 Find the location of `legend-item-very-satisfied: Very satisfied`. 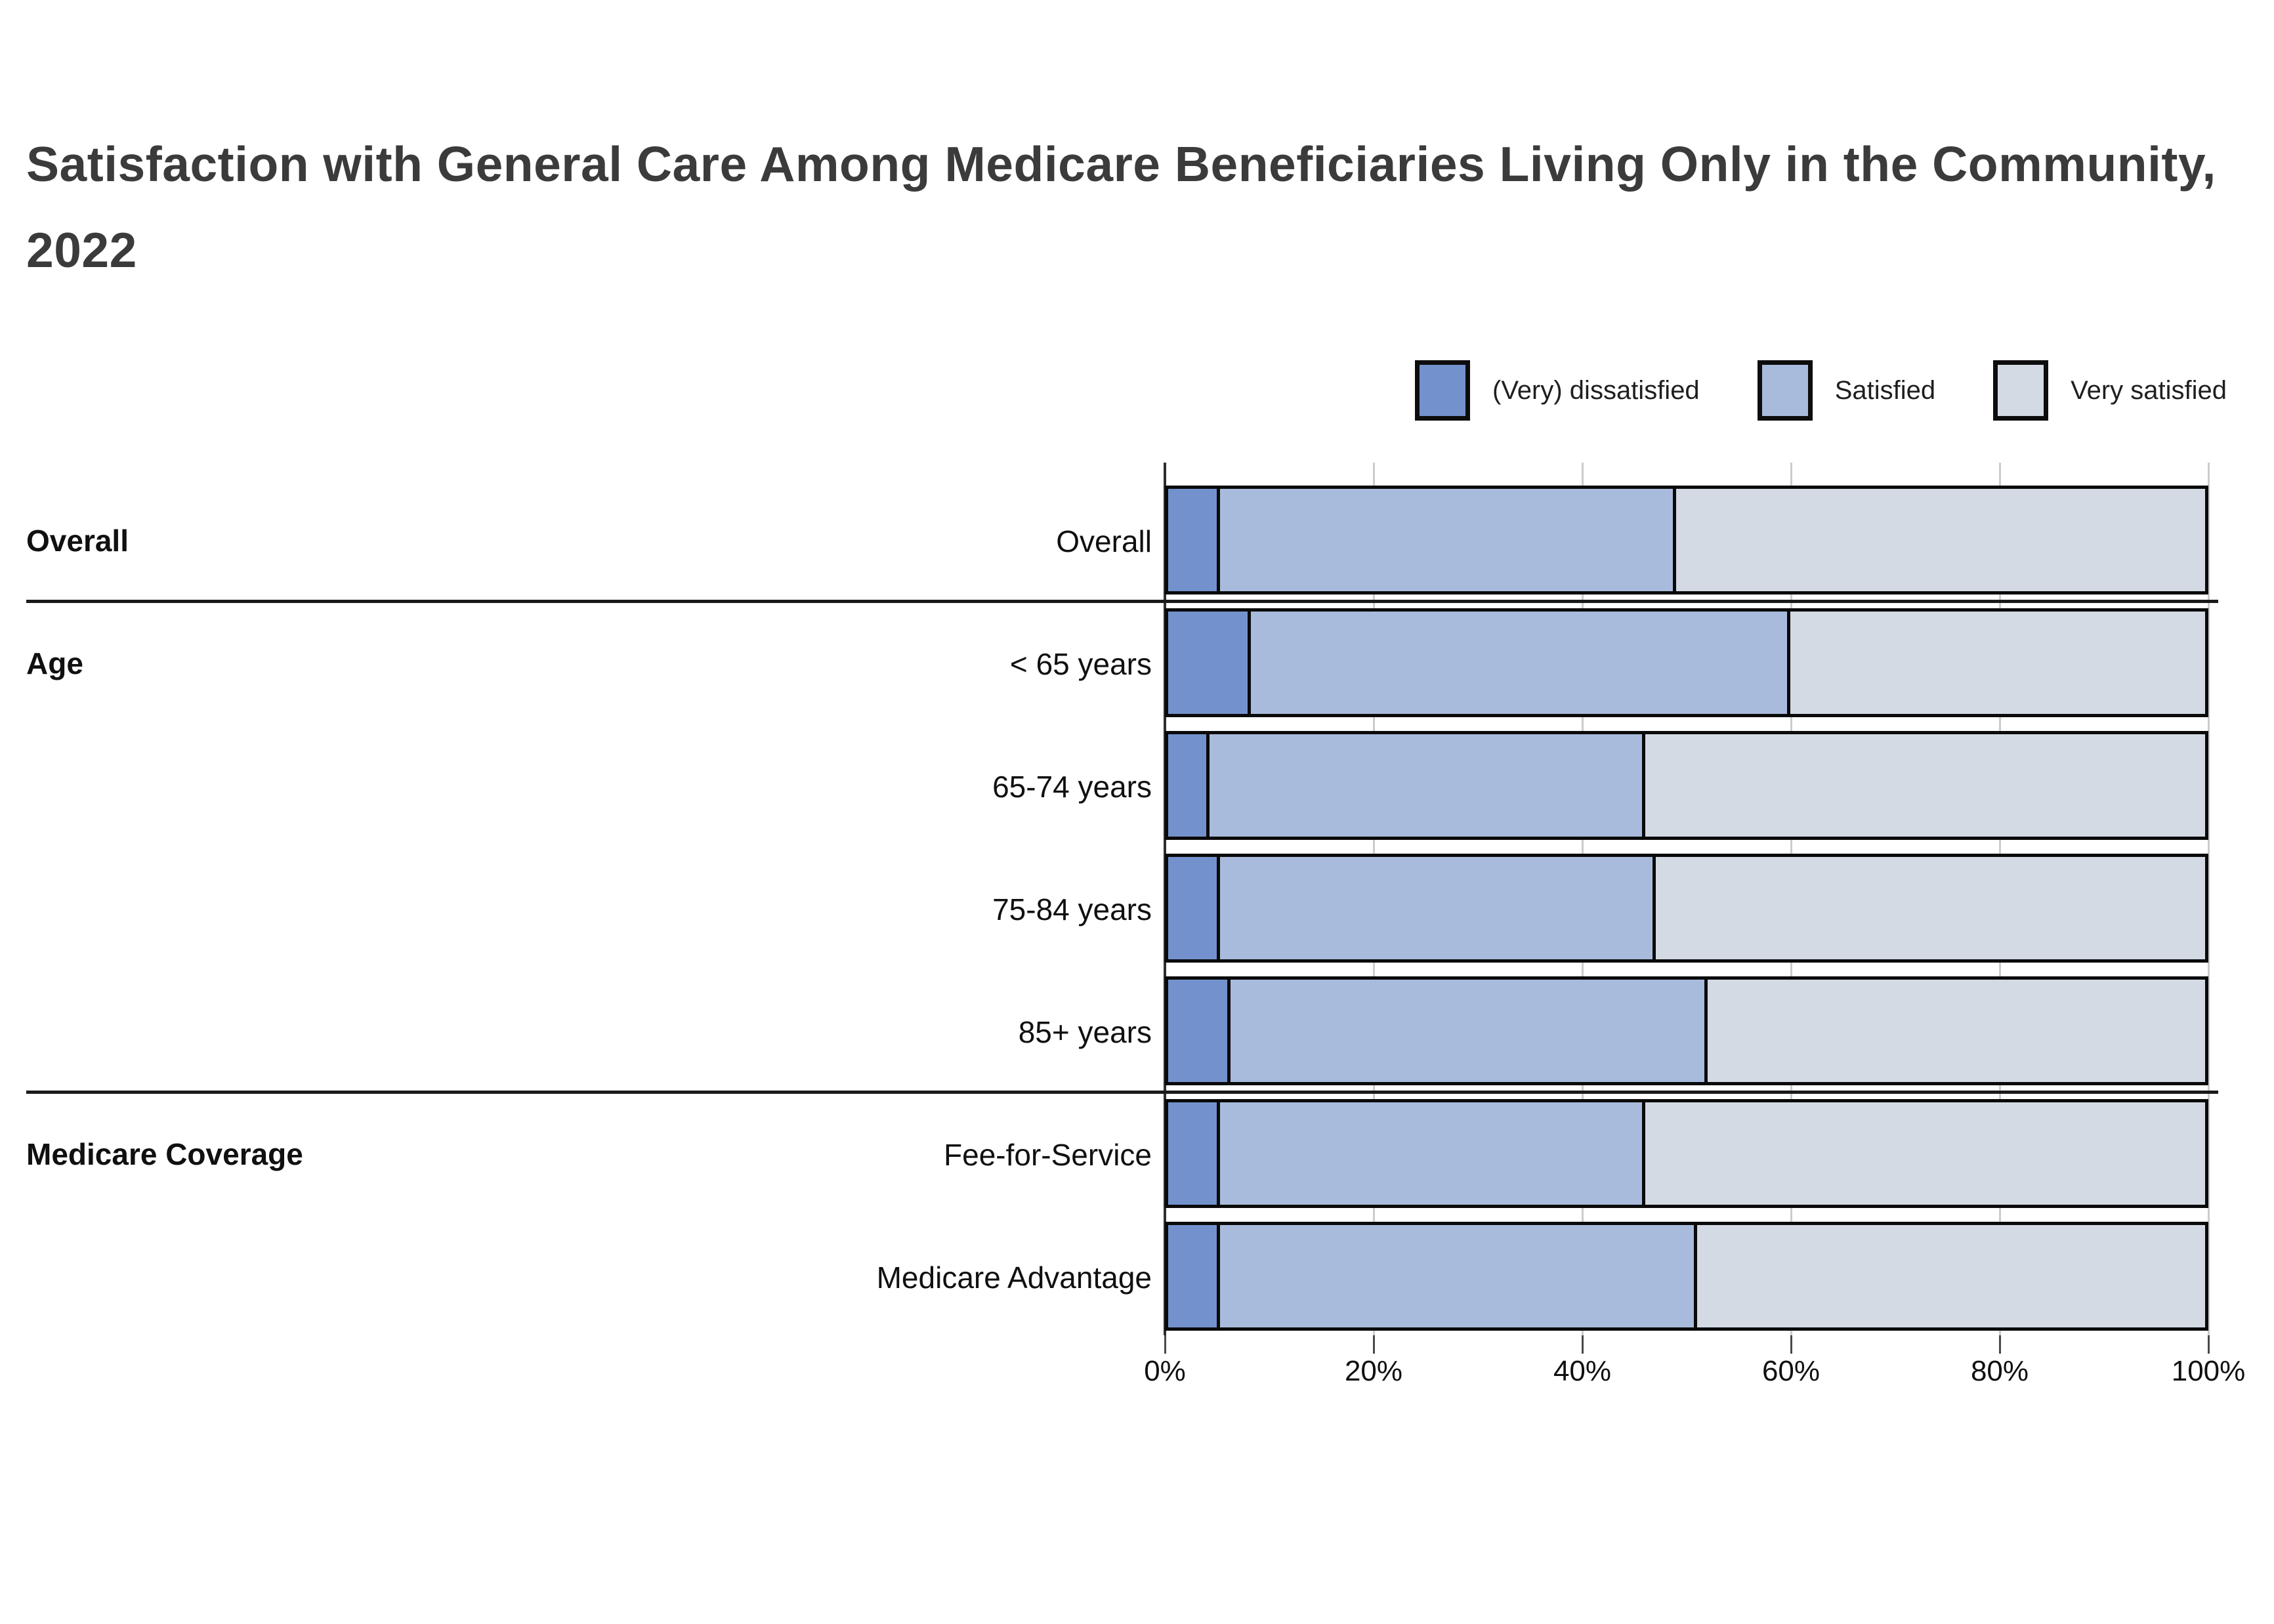

legend-item-very-satisfied: Very satisfied is located at coordinates (2110, 390).